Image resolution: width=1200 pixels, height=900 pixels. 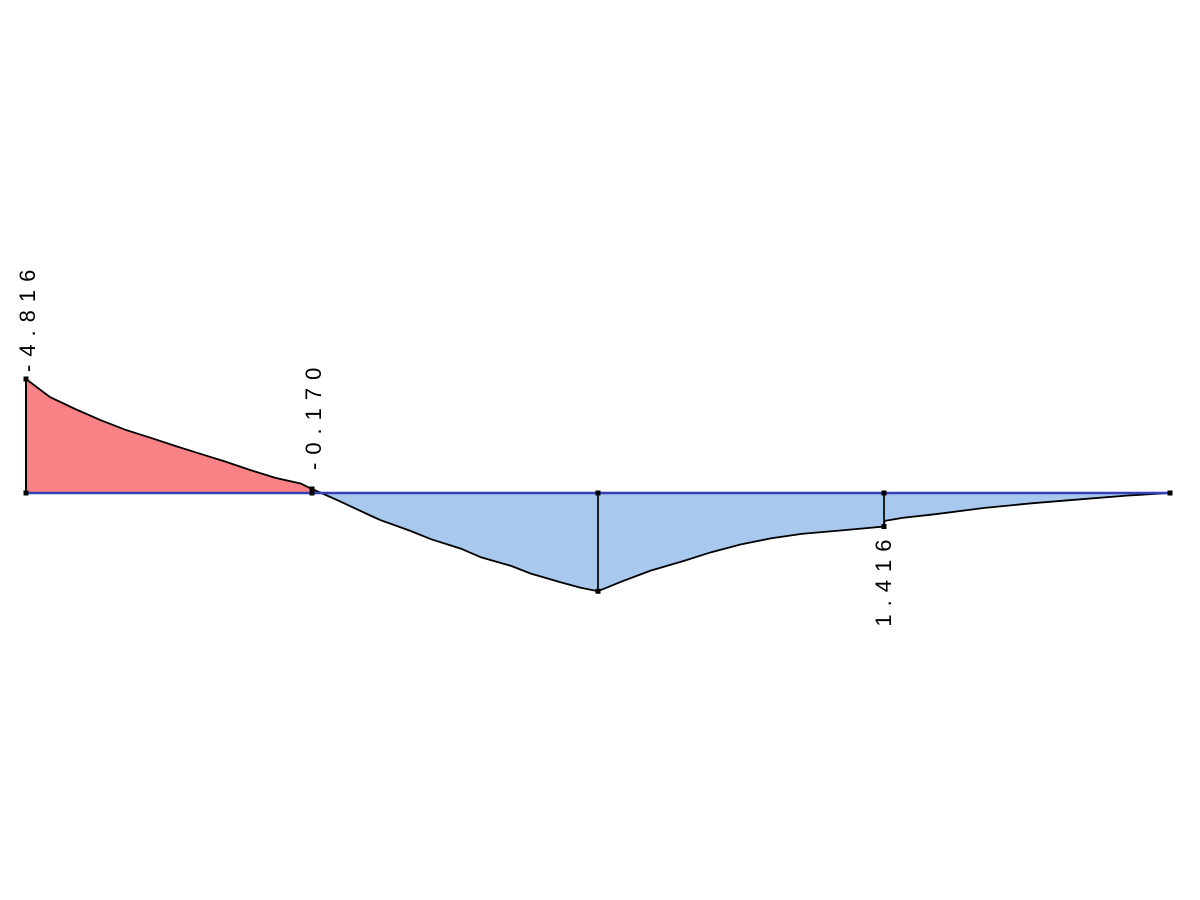 What do you see at coordinates (883, 579) in the screenshot?
I see `value-label: 1.416` at bounding box center [883, 579].